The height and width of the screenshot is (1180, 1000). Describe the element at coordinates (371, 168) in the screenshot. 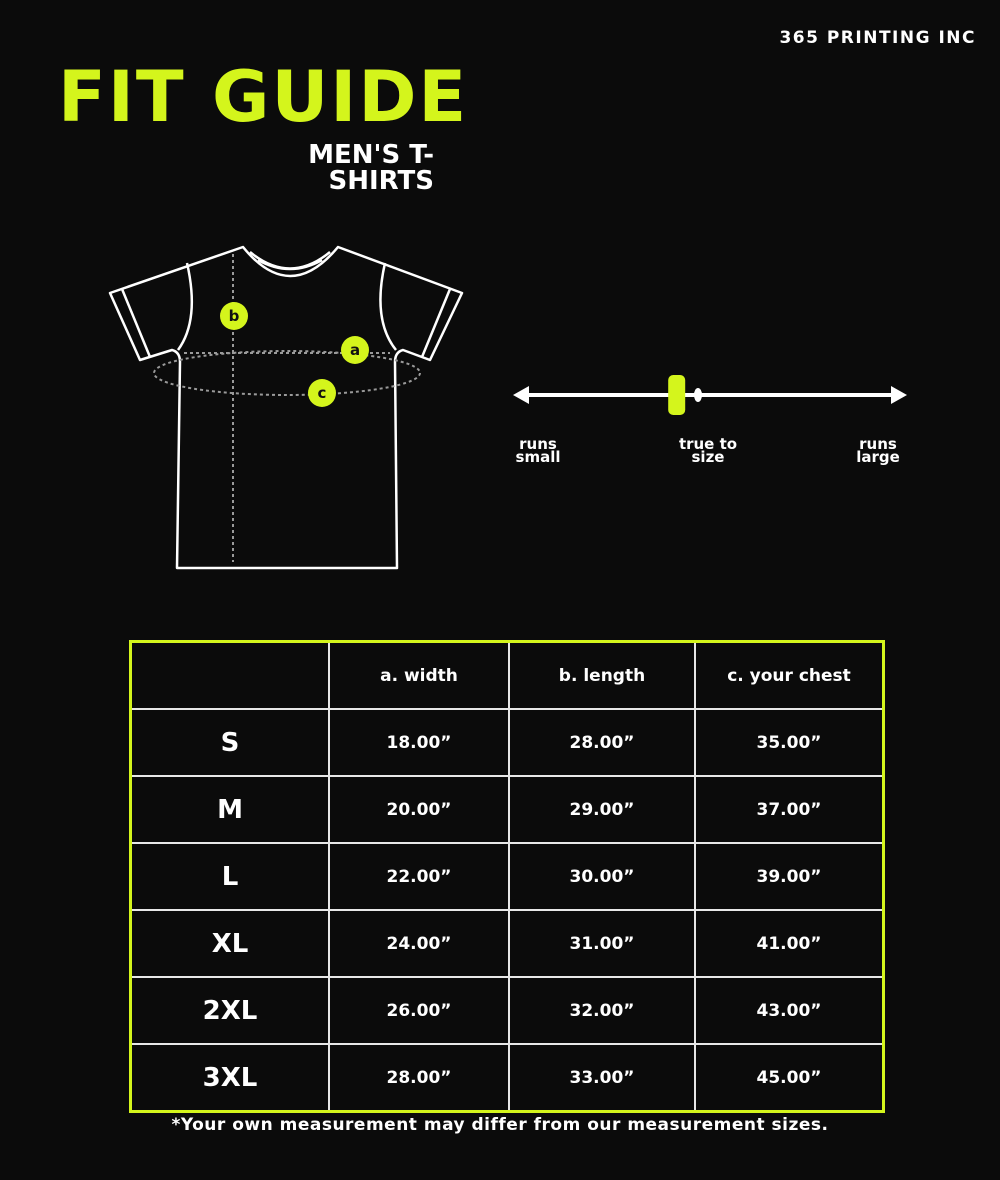

I see `page-subtitle: MEN'S T-SHIRTS` at that location.